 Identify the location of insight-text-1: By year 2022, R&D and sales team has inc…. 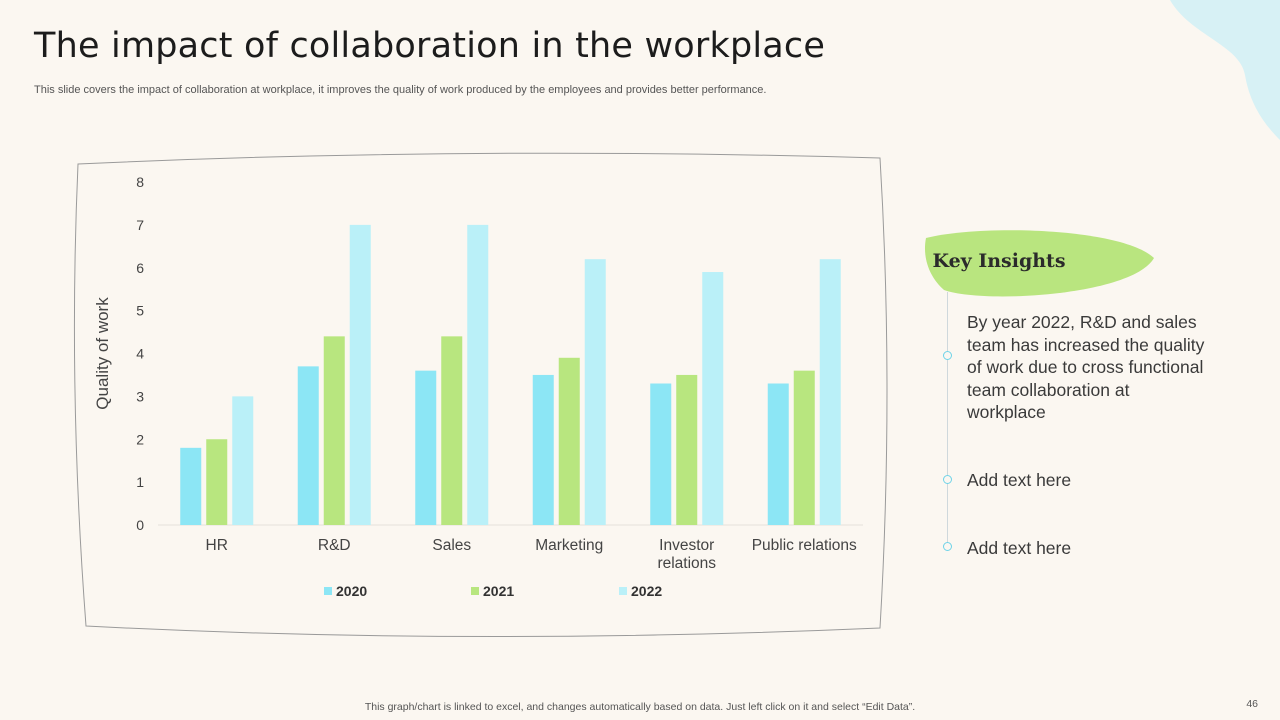
(1086, 367).